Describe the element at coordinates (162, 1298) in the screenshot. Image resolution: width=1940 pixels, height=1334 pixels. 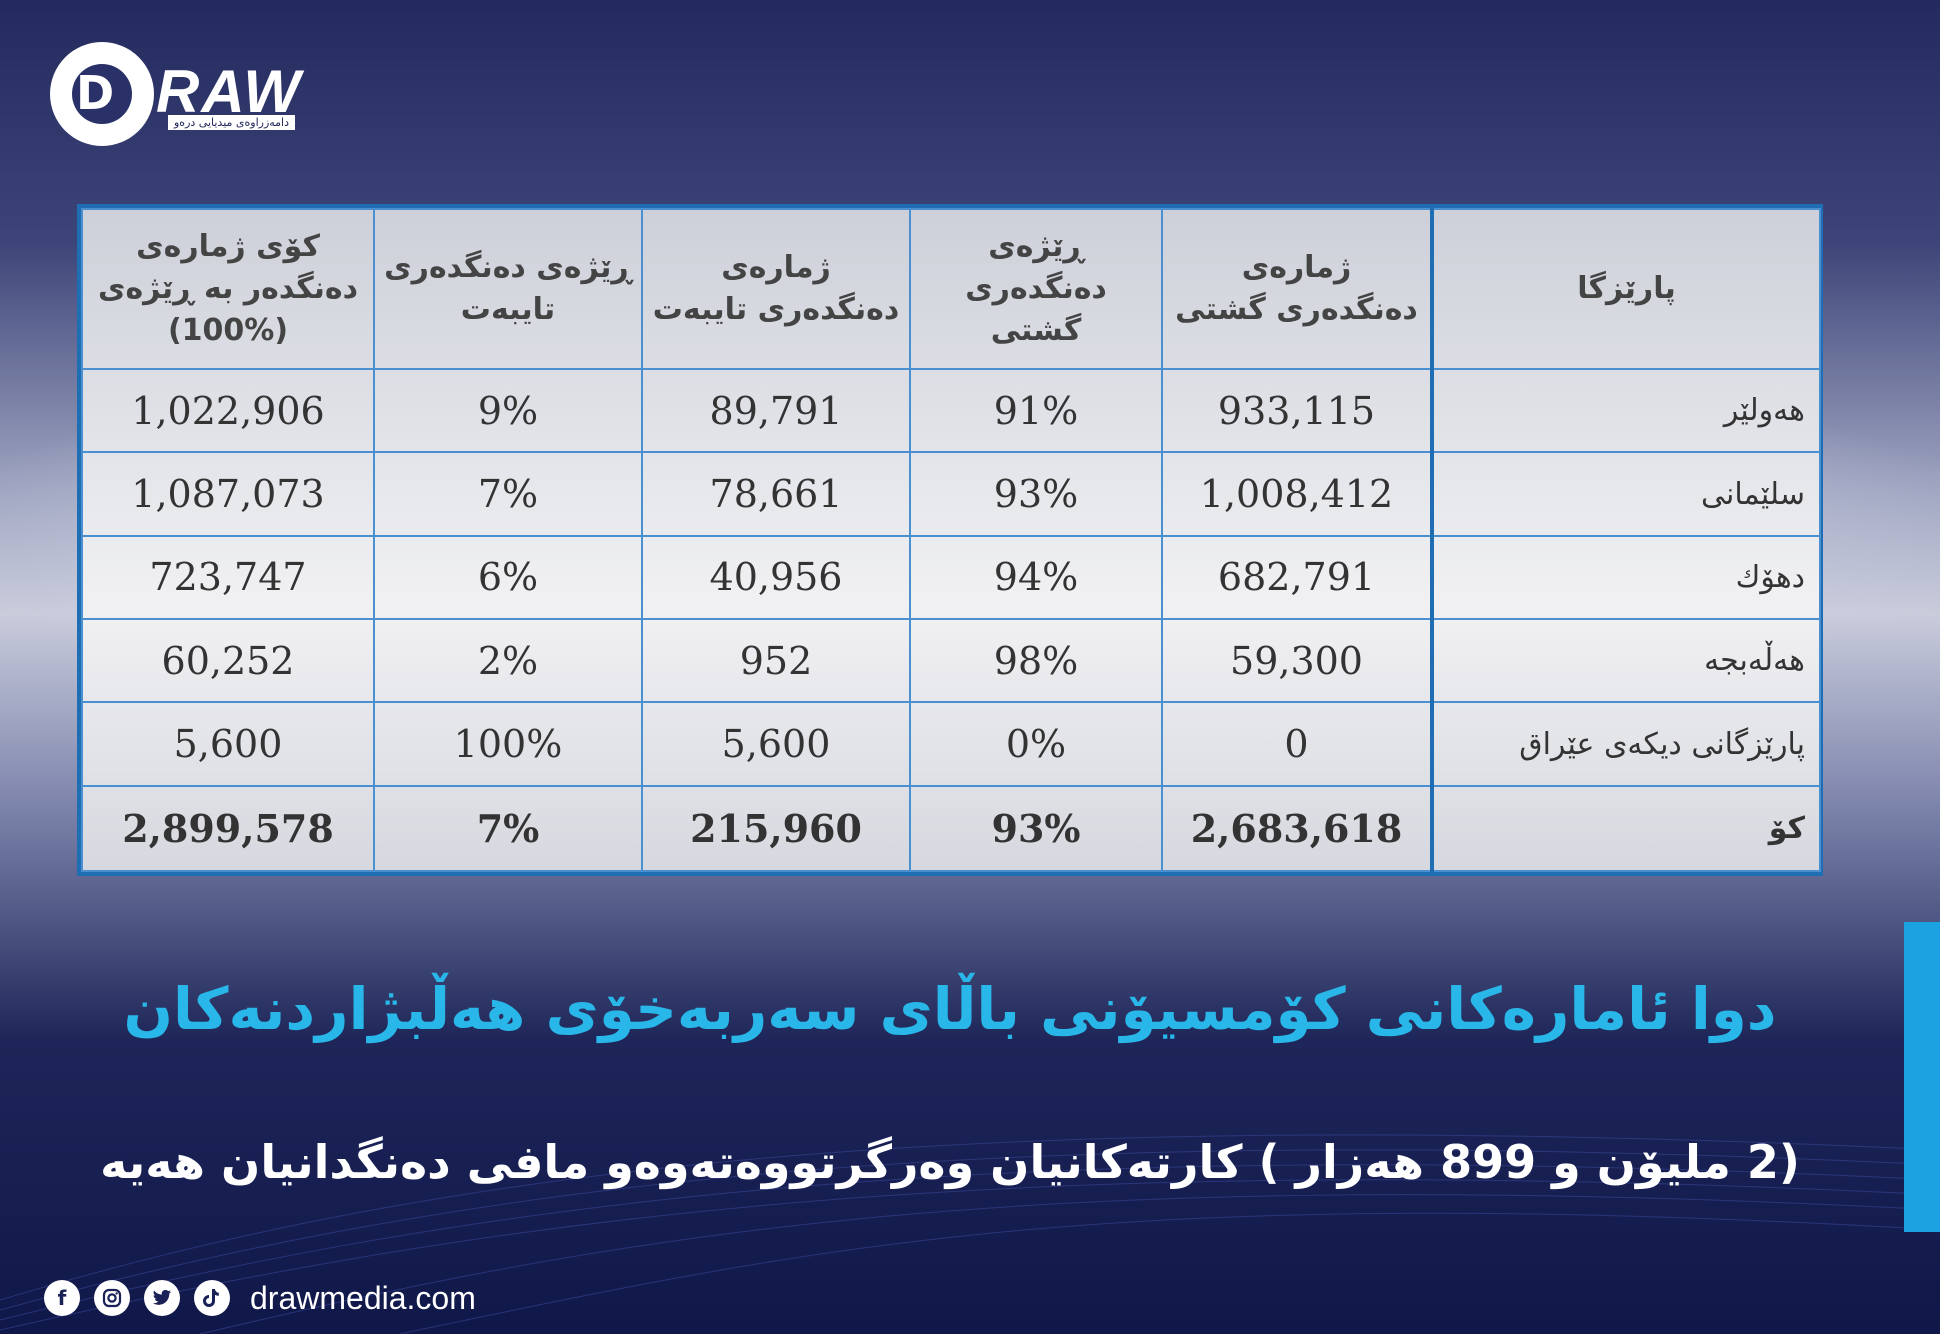
I see `twitter-icon` at that location.